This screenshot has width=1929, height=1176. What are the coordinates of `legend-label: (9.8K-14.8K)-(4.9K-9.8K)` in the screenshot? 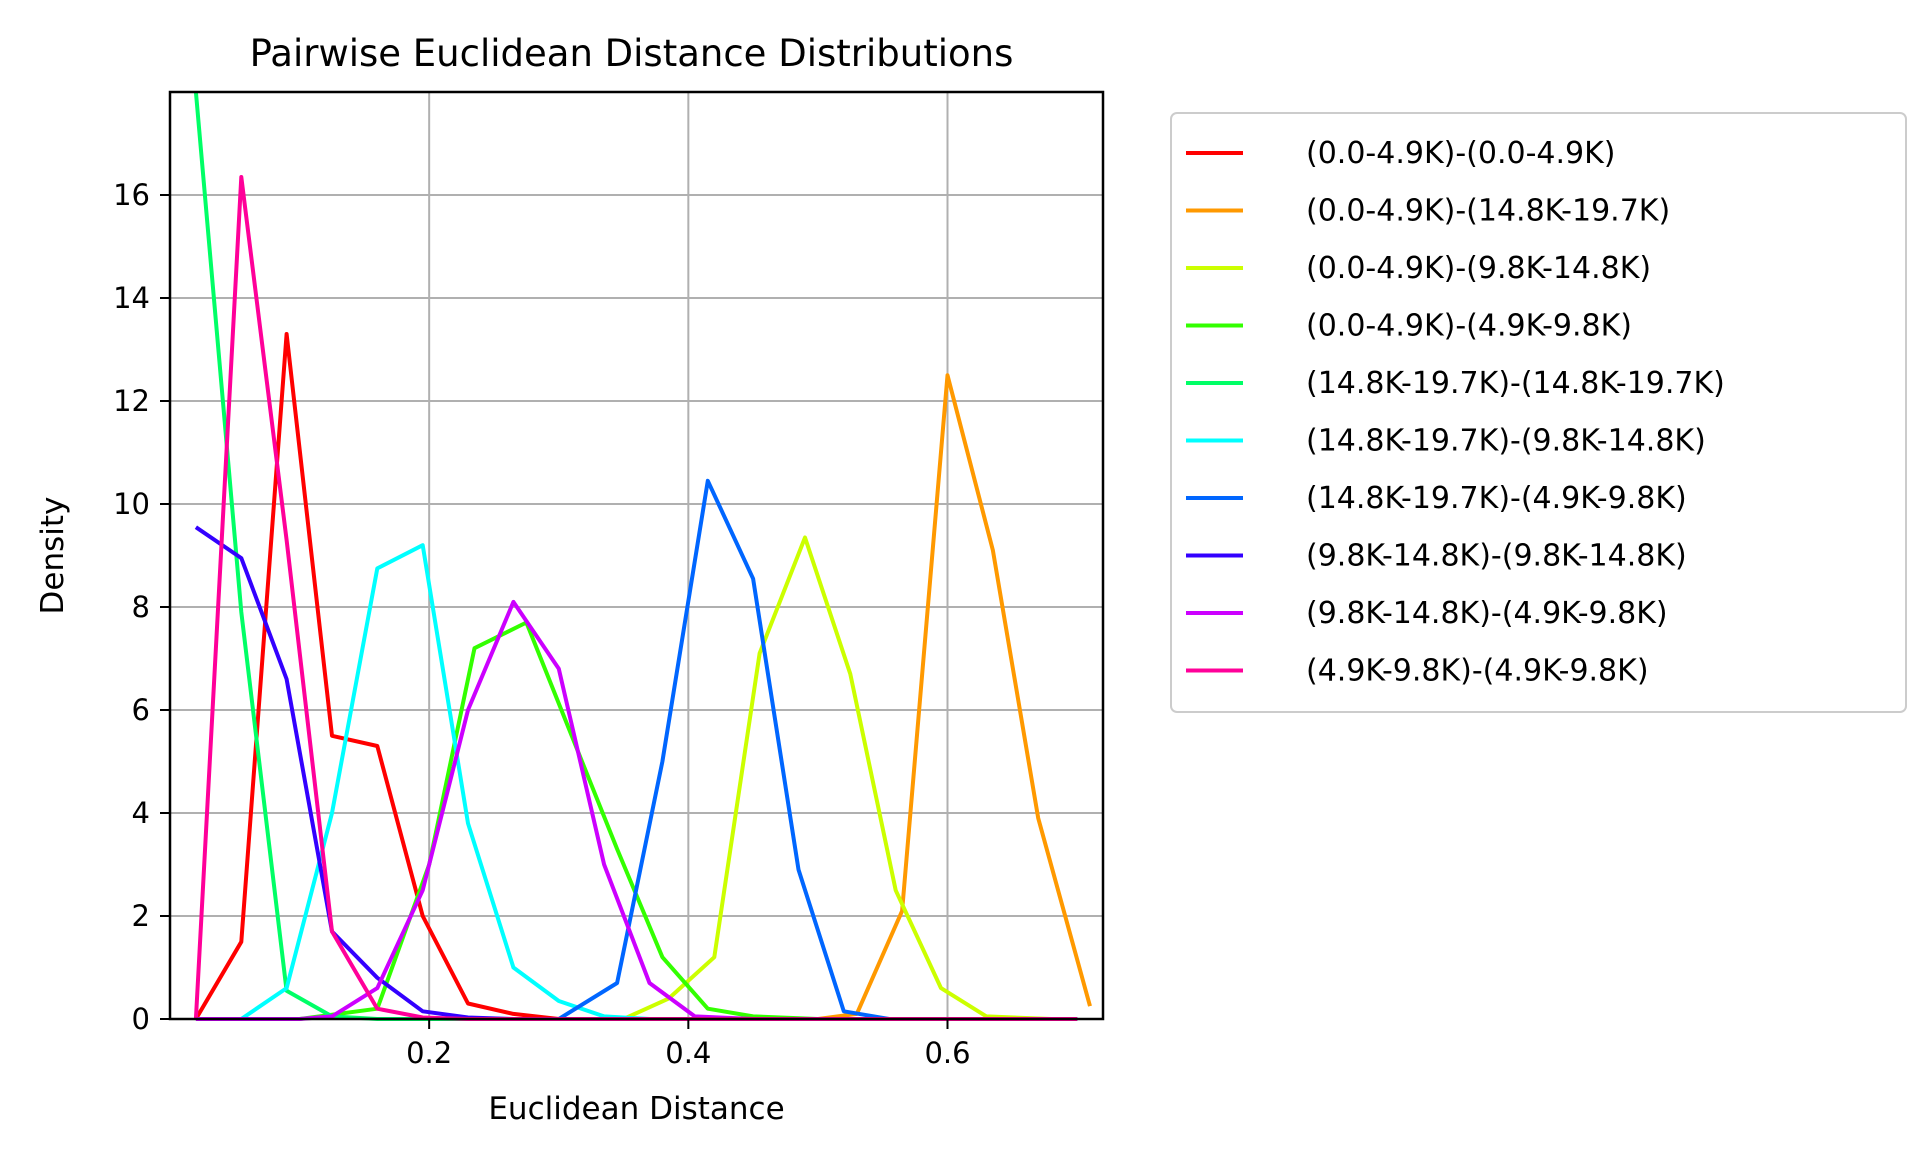 It's located at (1487, 613).